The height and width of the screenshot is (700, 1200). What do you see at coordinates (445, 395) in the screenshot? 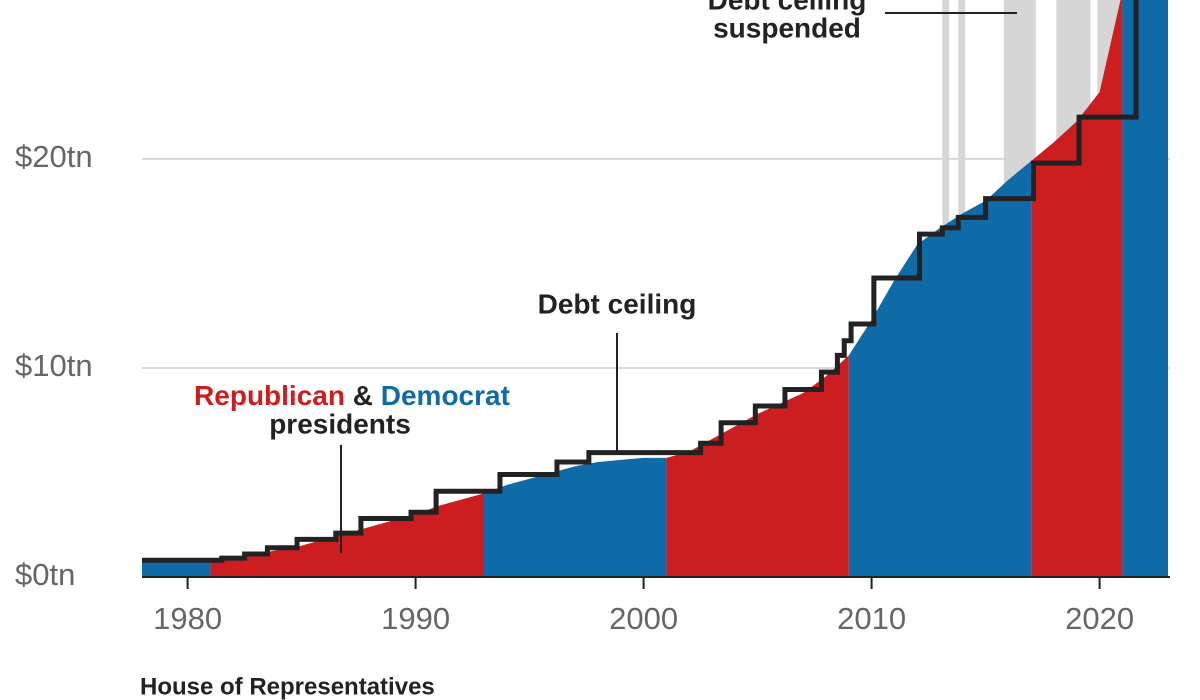
I see `legend-entry: Democrat` at bounding box center [445, 395].